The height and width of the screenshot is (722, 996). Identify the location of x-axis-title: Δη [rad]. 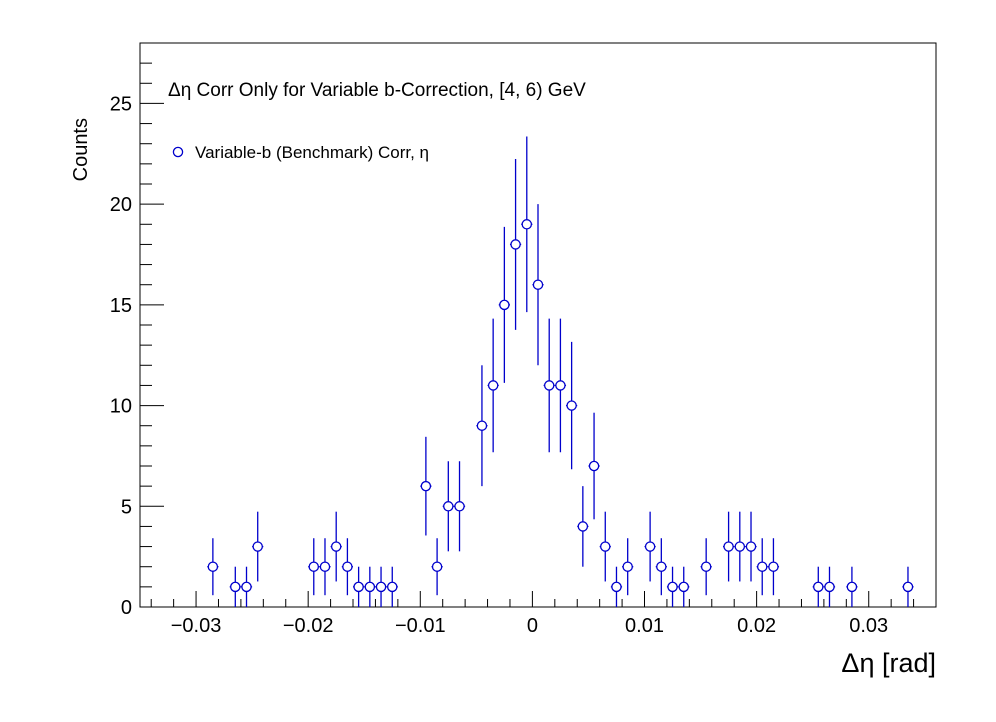
(888, 663).